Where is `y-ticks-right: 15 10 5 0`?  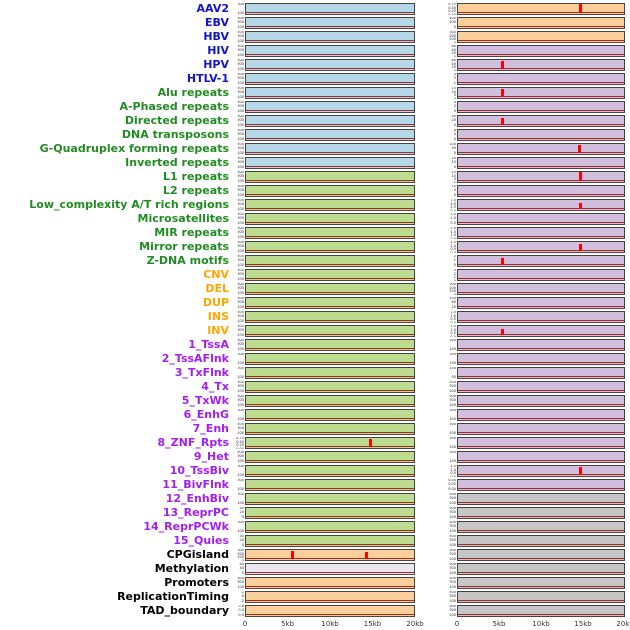
y-ticks-right: 15 10 5 0 is located at coordinates (436, 177).